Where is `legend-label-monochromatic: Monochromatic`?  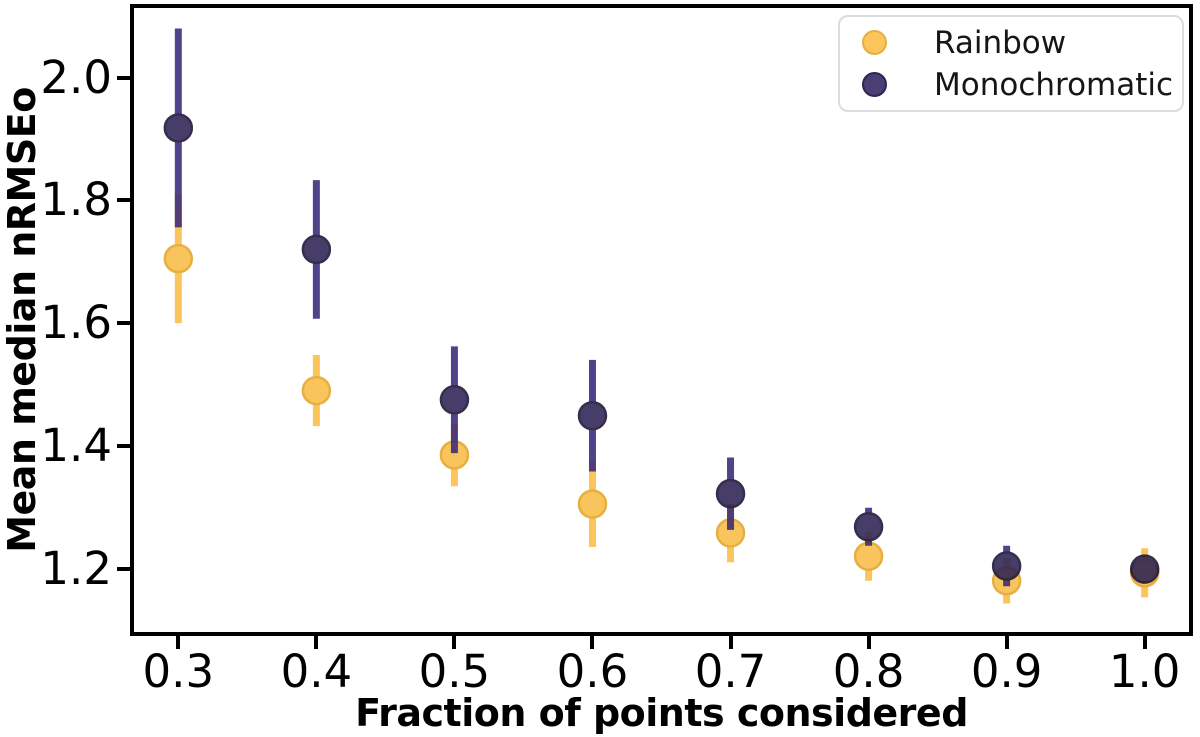 legend-label-monochromatic: Monochromatic is located at coordinates (1054, 84).